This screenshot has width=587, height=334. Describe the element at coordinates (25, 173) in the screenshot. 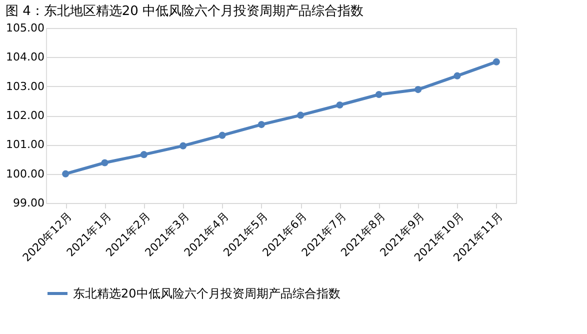

I see `y-tick-label: 100.00` at that location.